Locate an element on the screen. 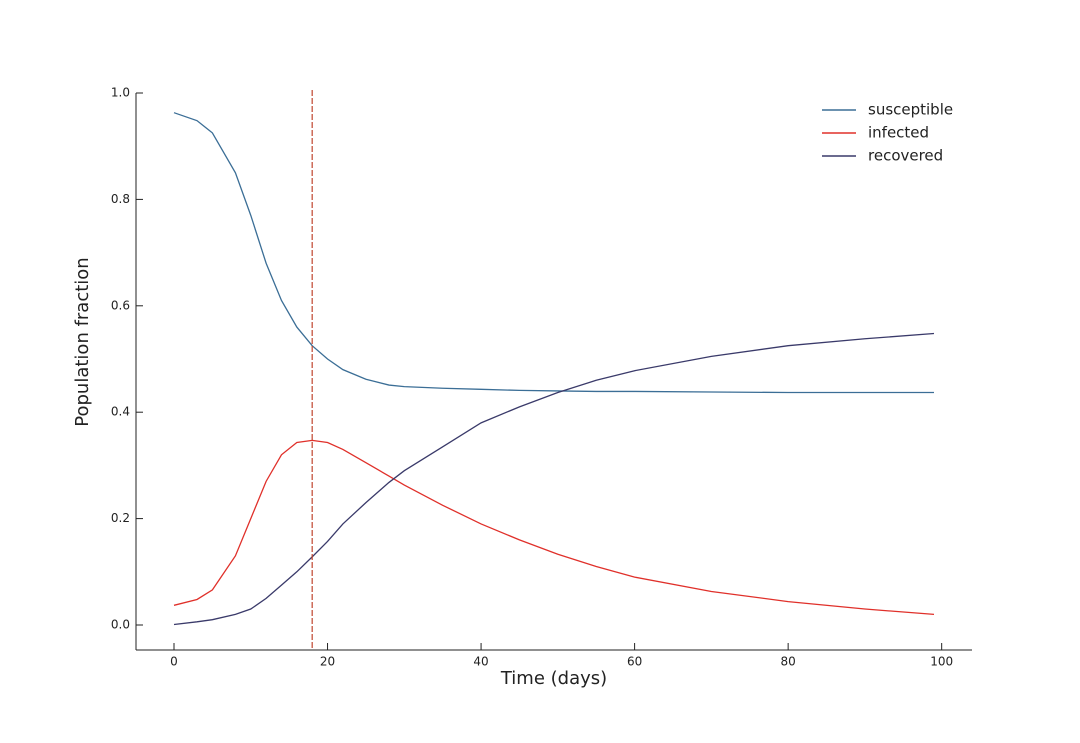 The image size is (1080, 743). x-axis-label: Time (days) is located at coordinates (553, 678).